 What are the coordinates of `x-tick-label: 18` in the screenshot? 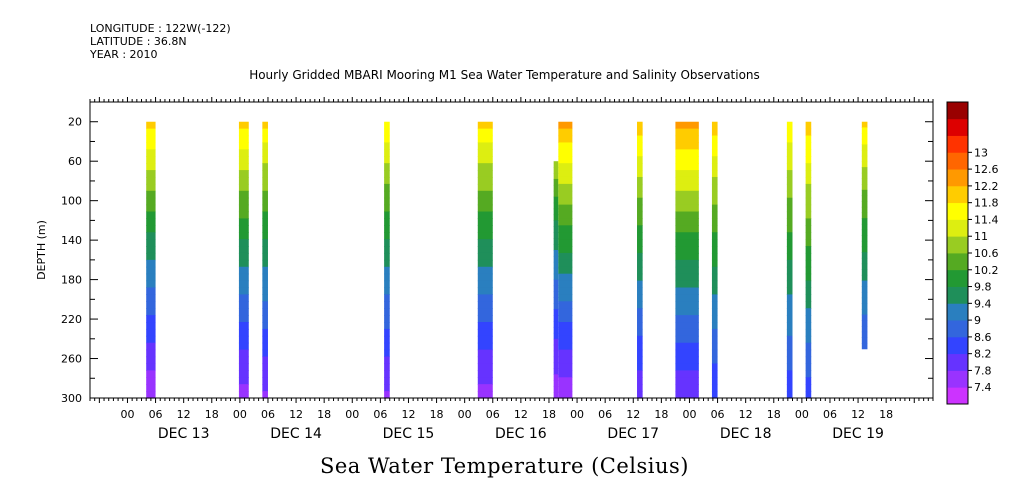 It's located at (212, 414).